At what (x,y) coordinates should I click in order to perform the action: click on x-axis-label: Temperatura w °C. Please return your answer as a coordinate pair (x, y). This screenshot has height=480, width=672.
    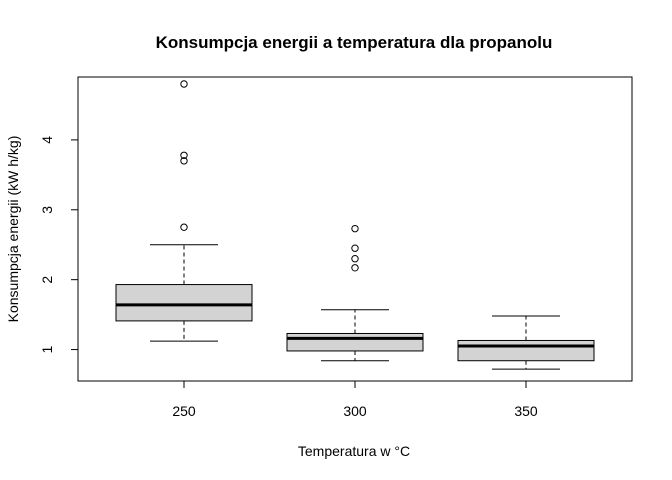
    Looking at the image, I should click on (354, 451).